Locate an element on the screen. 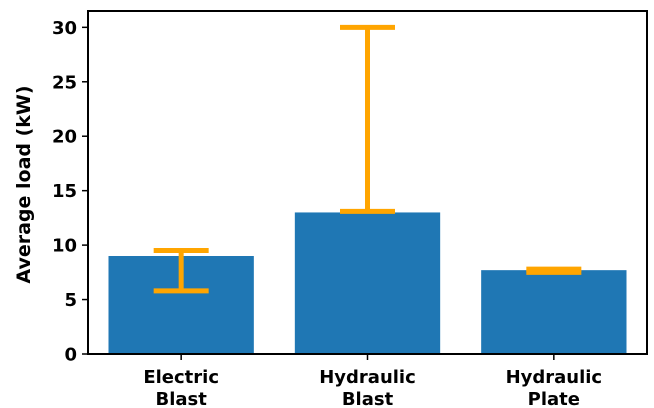  y-tick-label: 25 is located at coordinates (64, 82).